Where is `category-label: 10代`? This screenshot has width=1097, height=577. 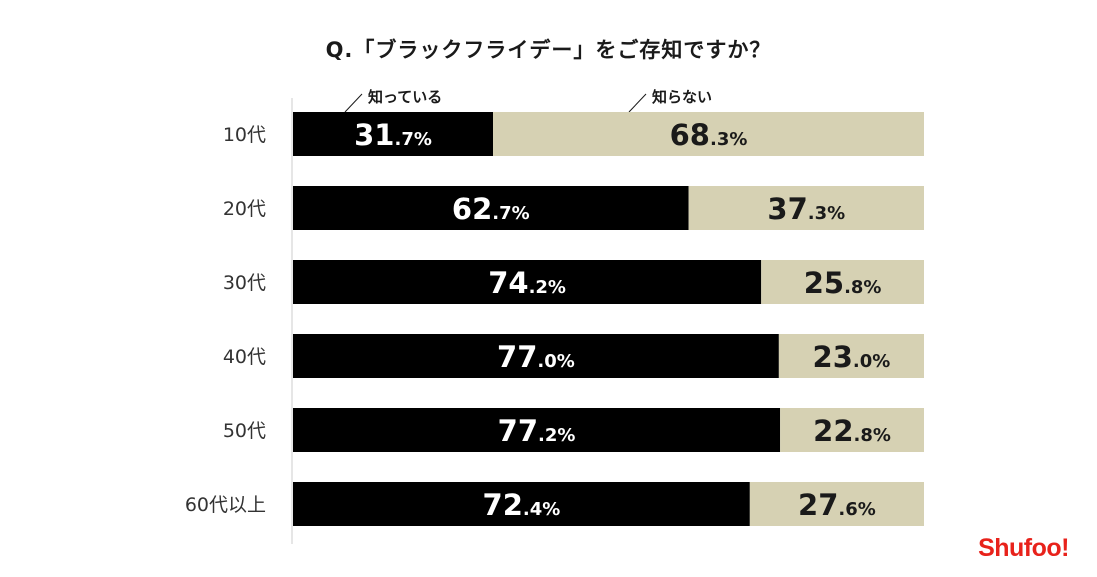
category-label: 10代 is located at coordinates (244, 135).